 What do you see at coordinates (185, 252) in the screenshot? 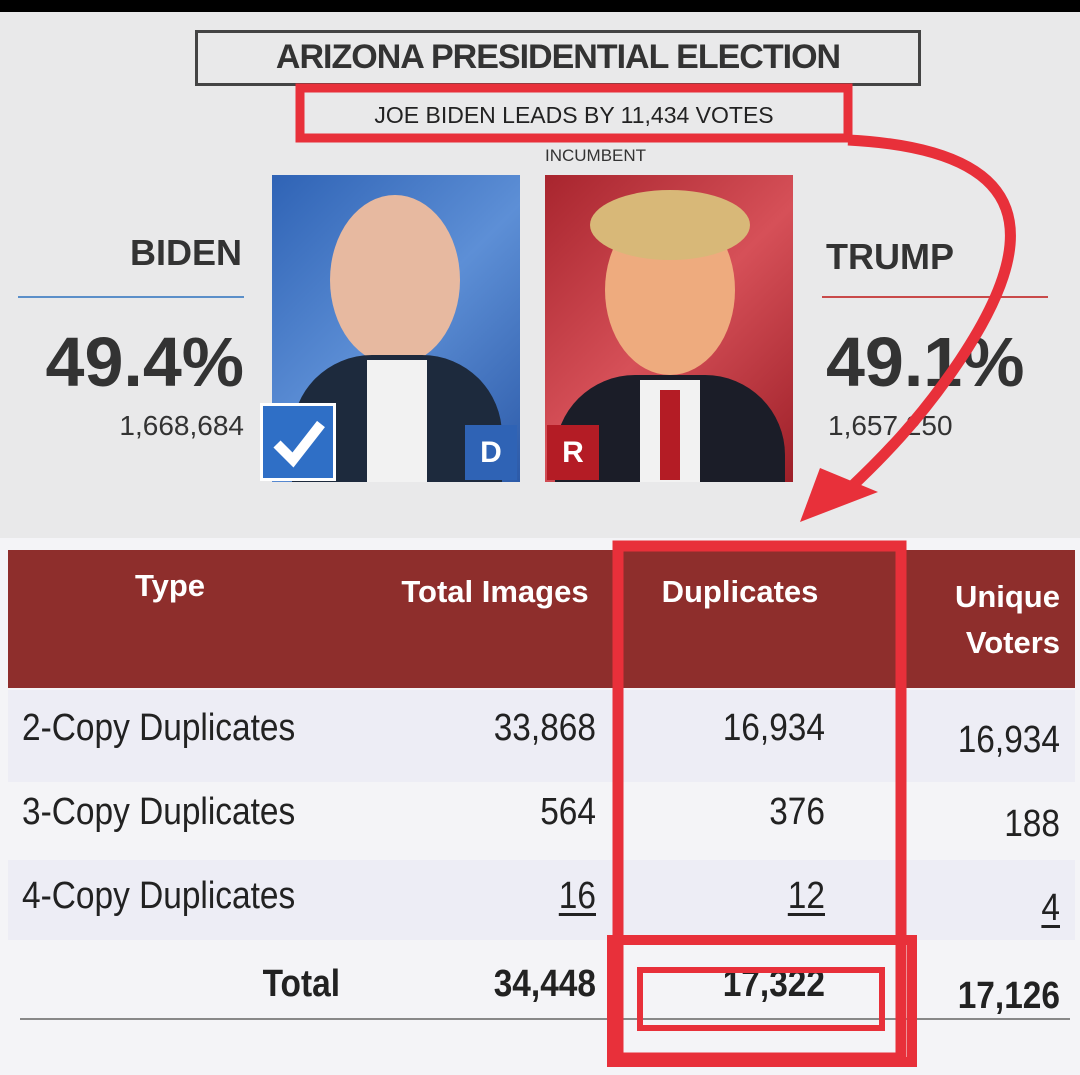
I see `candidate-name: BIDEN` at bounding box center [185, 252].